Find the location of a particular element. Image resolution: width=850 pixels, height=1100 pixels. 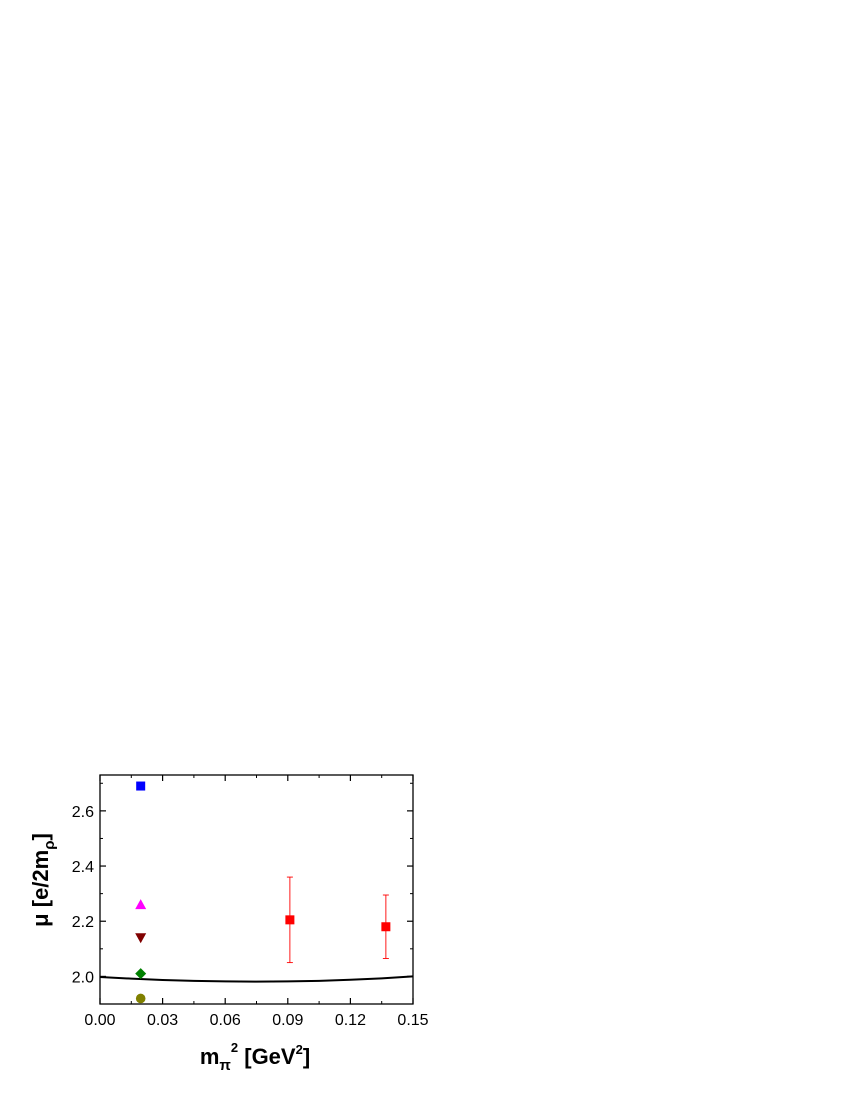

x-tick-label: 0.15 is located at coordinates (412, 1020).